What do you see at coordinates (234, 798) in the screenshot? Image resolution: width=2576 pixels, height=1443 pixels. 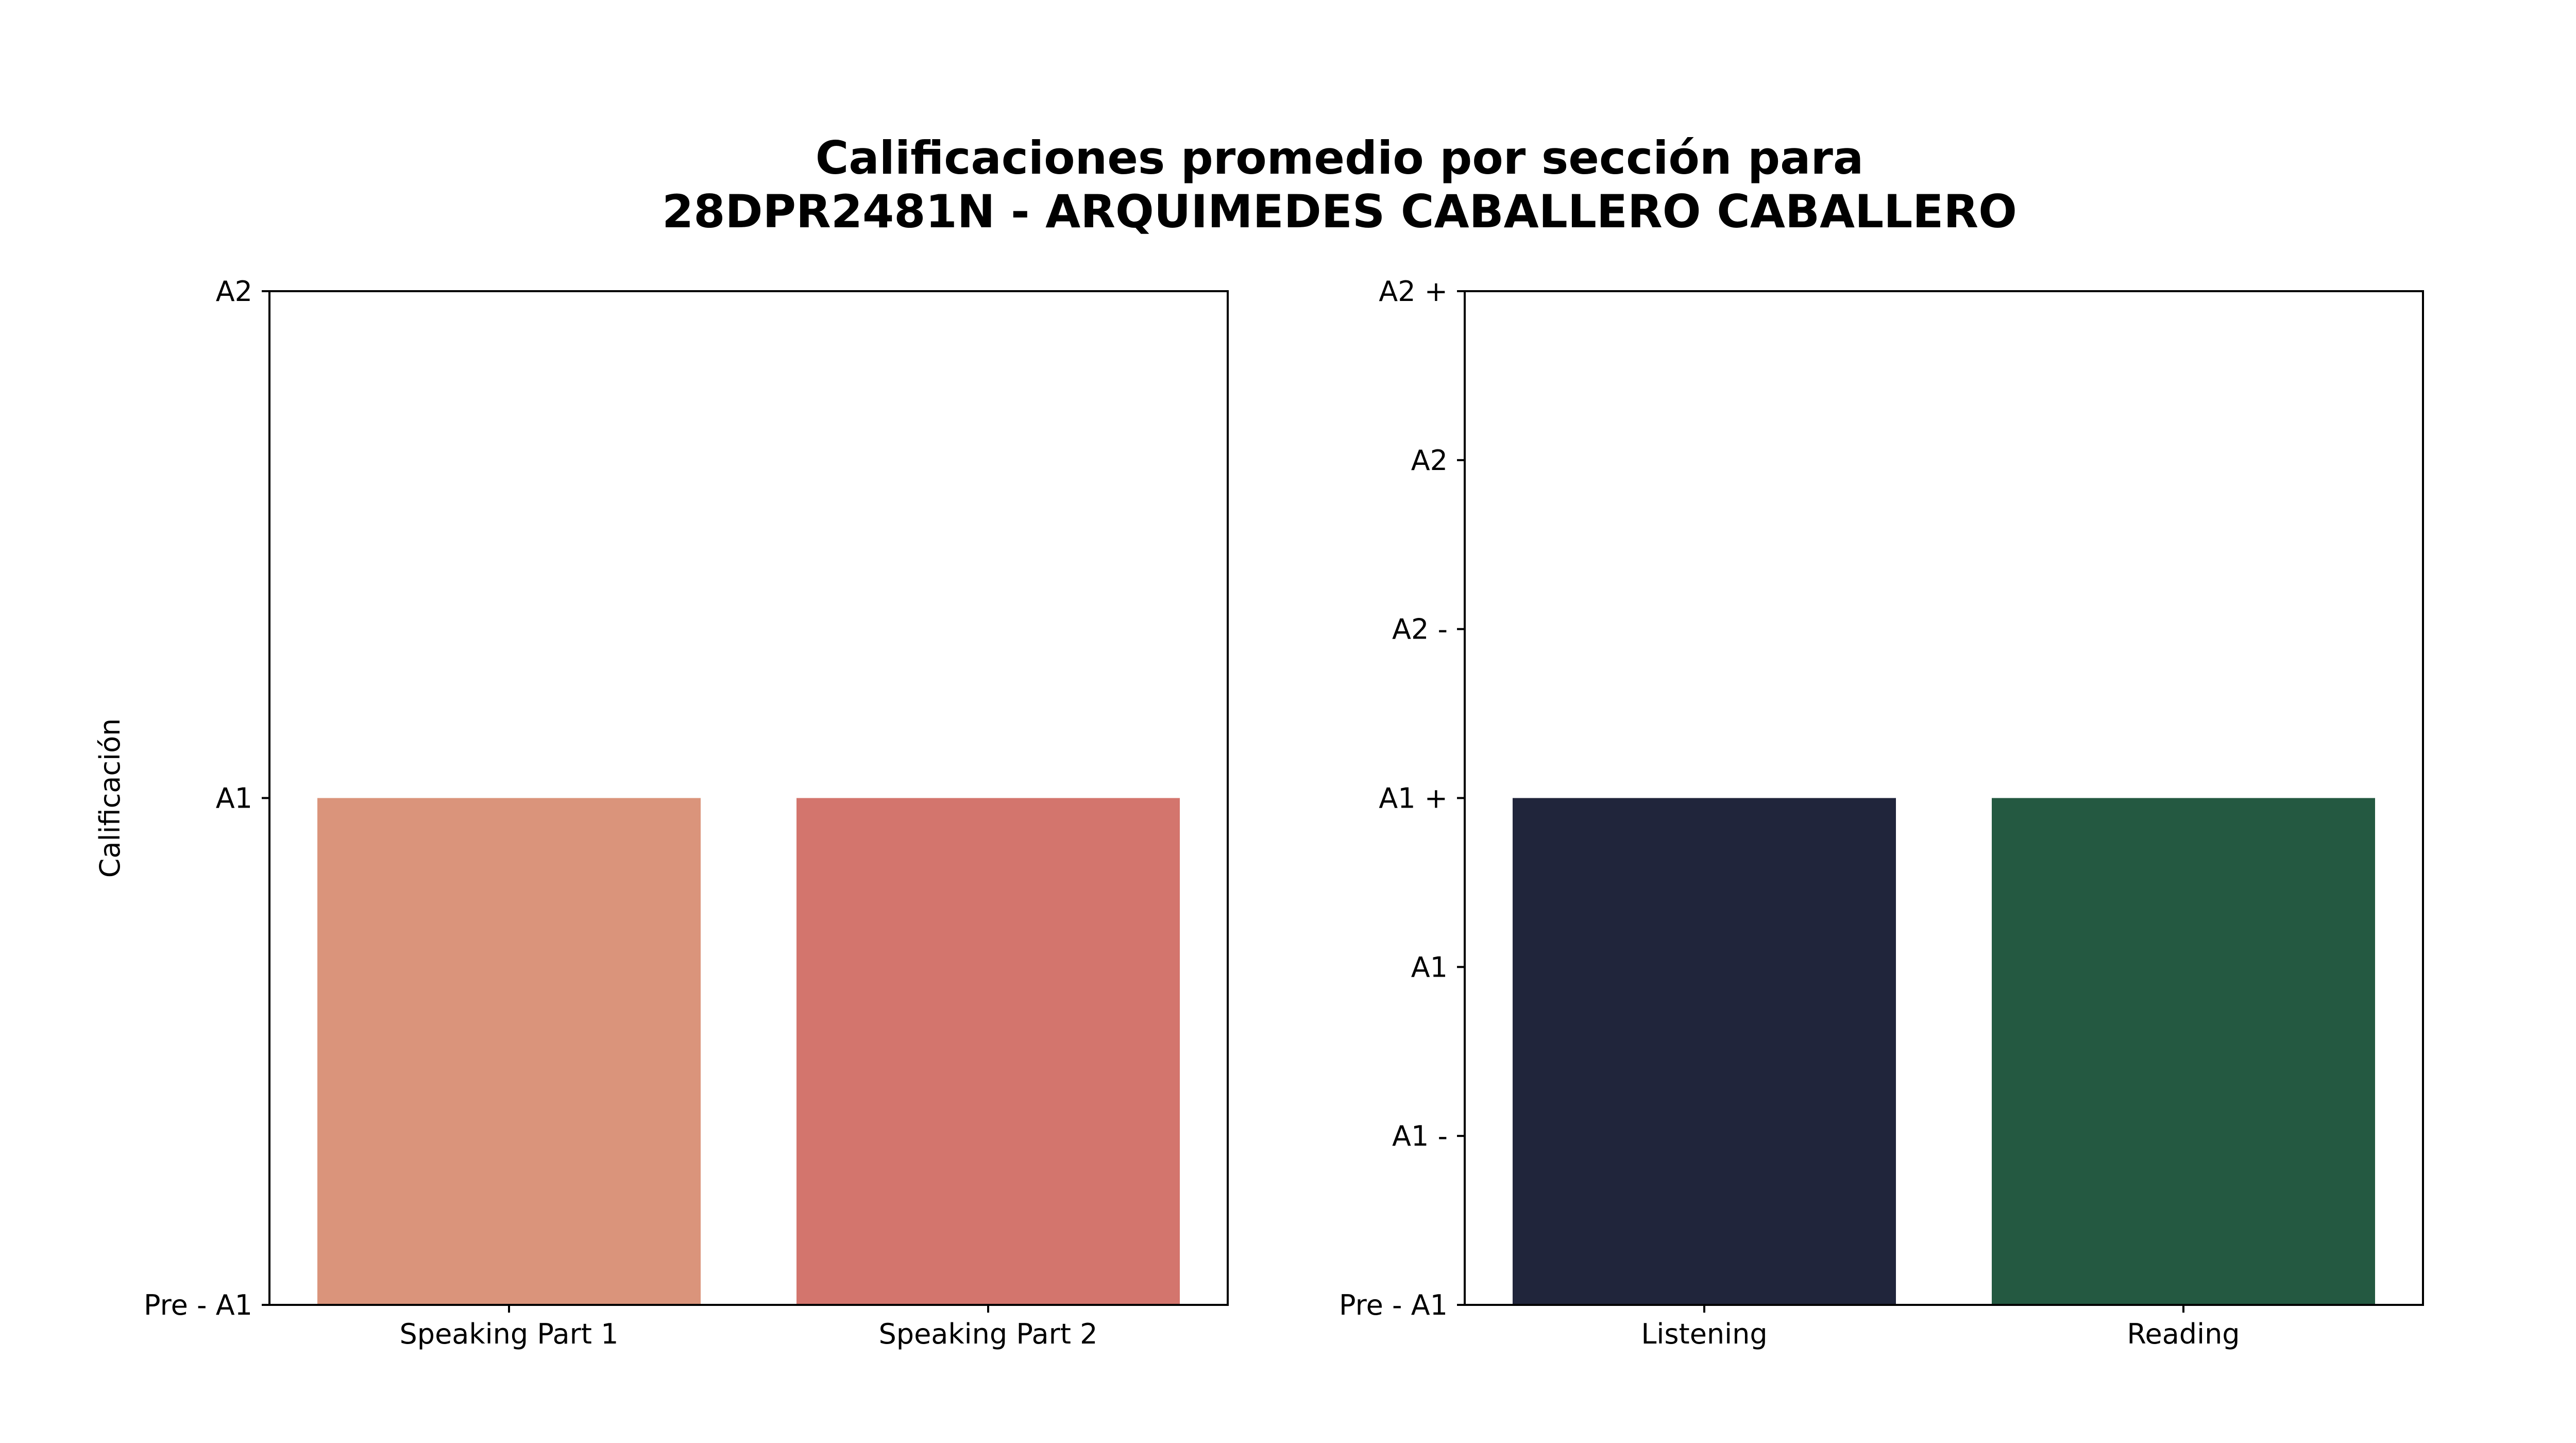 I see `y-tick-label-1-2: A1` at bounding box center [234, 798].